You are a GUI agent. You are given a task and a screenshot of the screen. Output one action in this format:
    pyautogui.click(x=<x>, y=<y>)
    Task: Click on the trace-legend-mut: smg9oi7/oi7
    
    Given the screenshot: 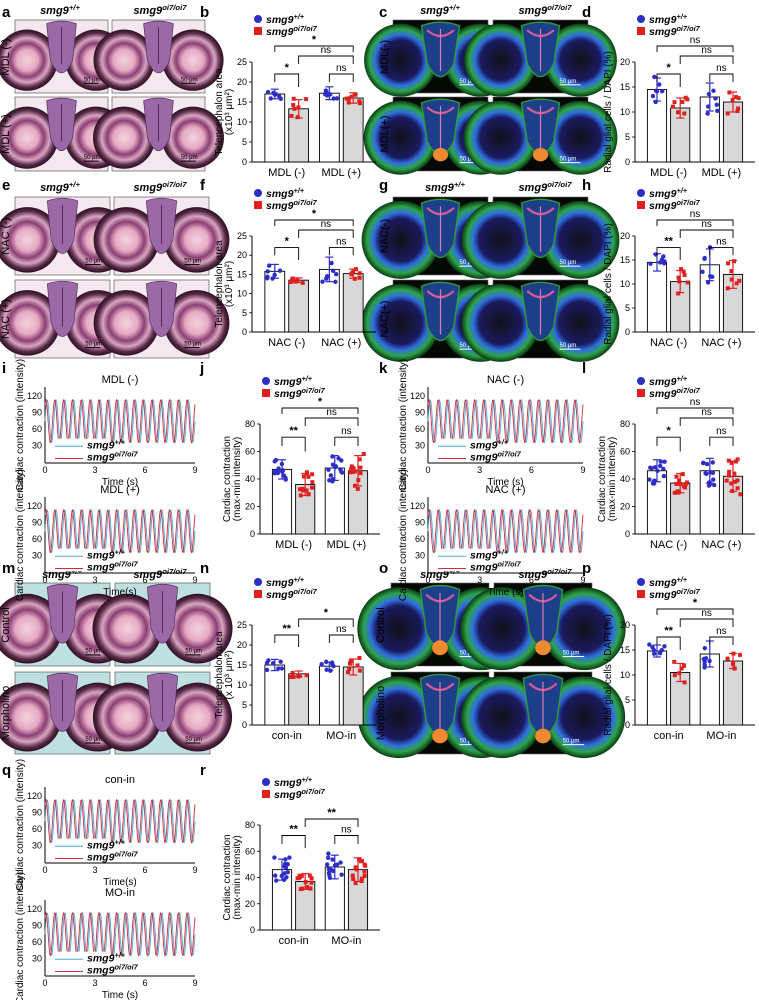 What is the action you would take?
    pyautogui.click(x=113, y=456)
    